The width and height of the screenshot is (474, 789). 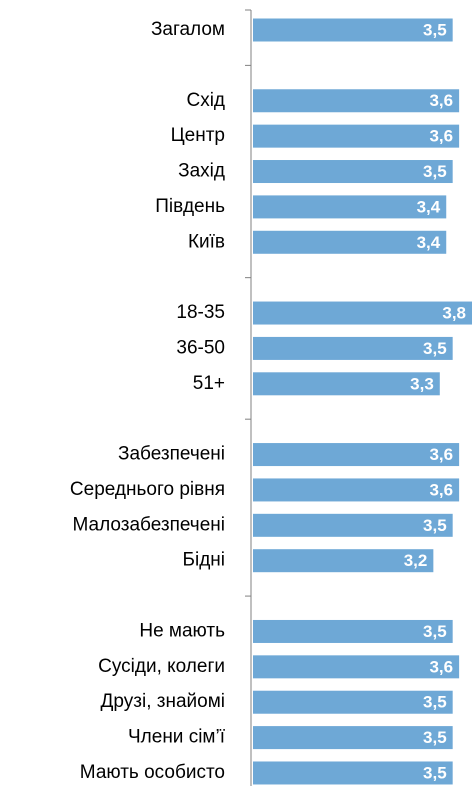 What do you see at coordinates (201, 171) in the screenshot?
I see `category-label: Захід` at bounding box center [201, 171].